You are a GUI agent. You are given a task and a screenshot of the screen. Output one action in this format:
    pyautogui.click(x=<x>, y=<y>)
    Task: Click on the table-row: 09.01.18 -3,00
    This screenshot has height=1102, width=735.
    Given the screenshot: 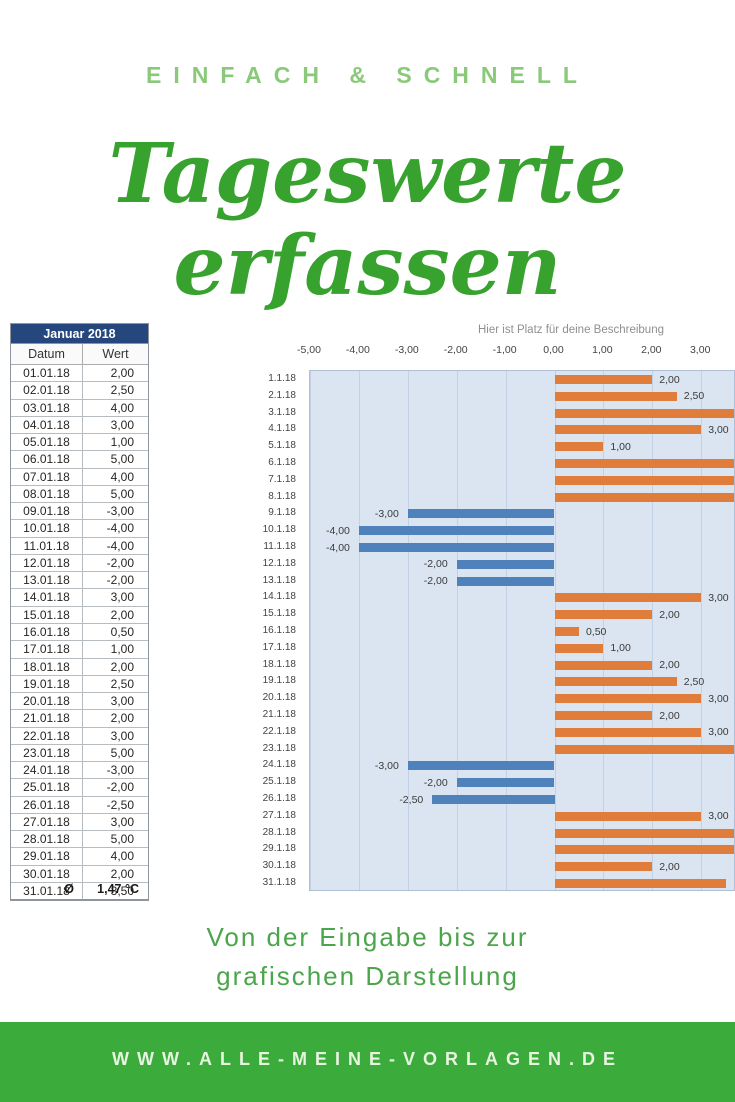 What is the action you would take?
    pyautogui.click(x=79, y=512)
    